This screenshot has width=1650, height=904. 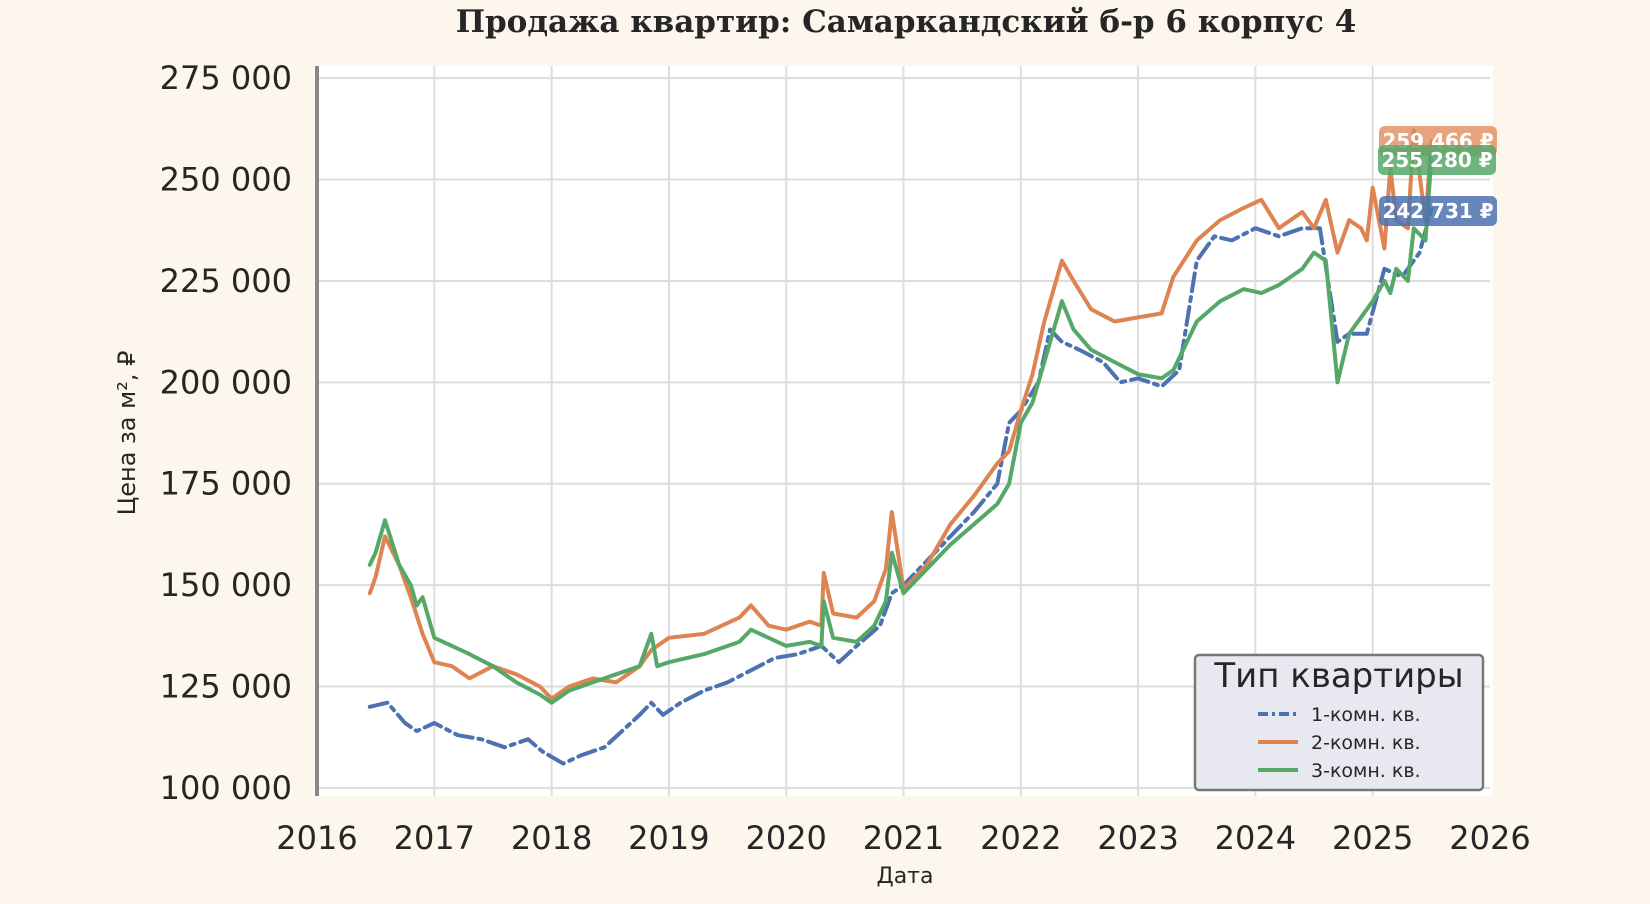 What do you see at coordinates (1437, 176) in the screenshot?
I see `end-labels: 259 466 ₽255 280 ₽242 731 ₽` at bounding box center [1437, 176].